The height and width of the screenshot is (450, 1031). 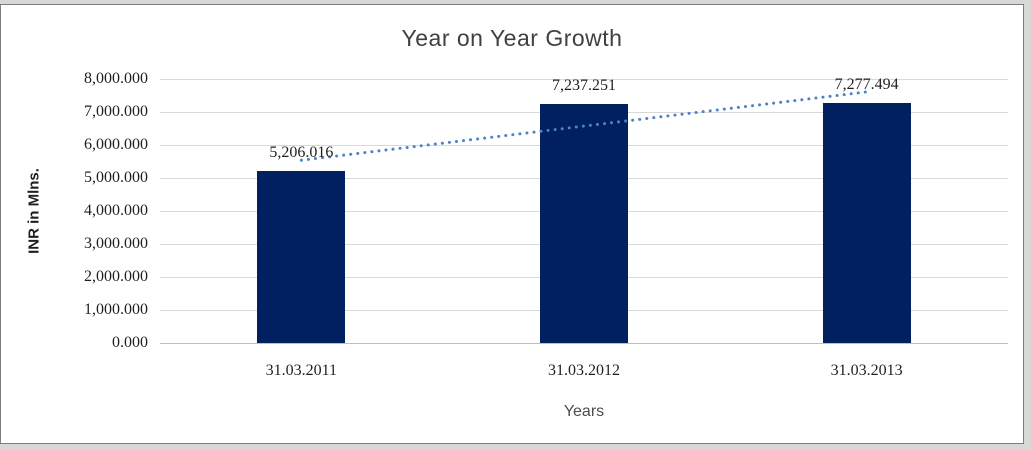 What do you see at coordinates (116, 210) in the screenshot?
I see `y-tick-label: 4,000.000` at bounding box center [116, 210].